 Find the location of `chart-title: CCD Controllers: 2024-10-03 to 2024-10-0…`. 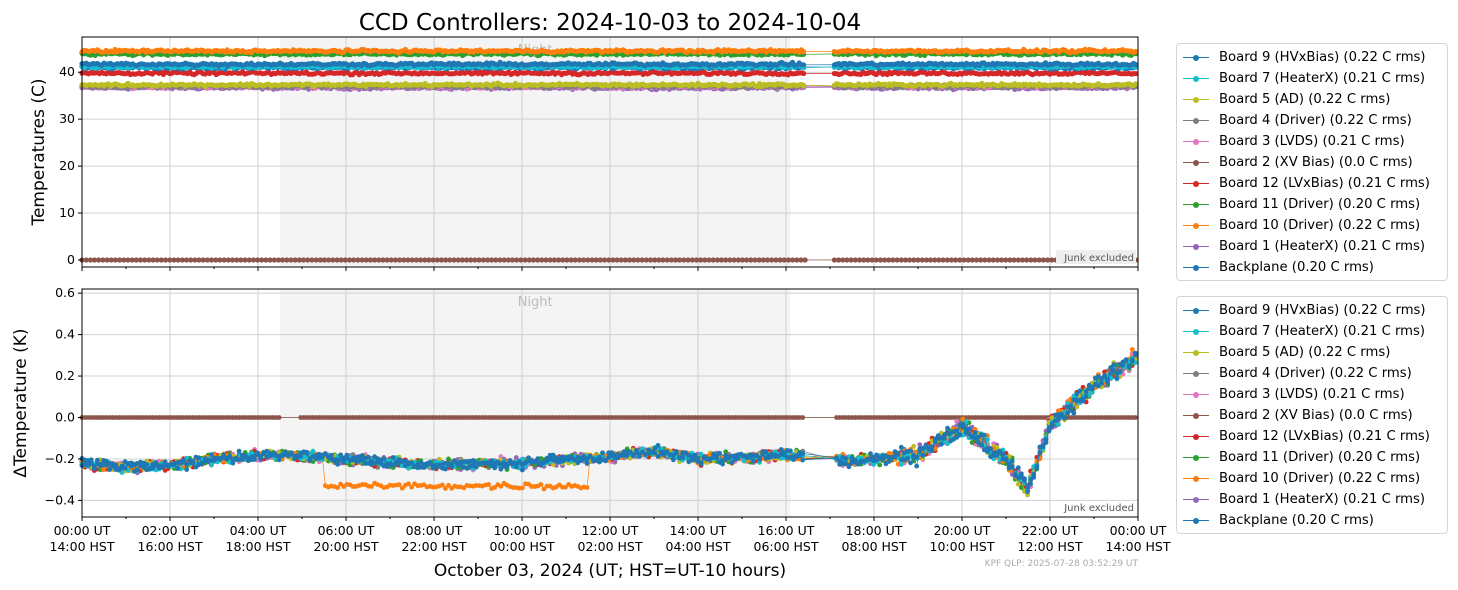

chart-title: CCD Controllers: 2024-10-03 to 2024-10-0… is located at coordinates (610, 23).